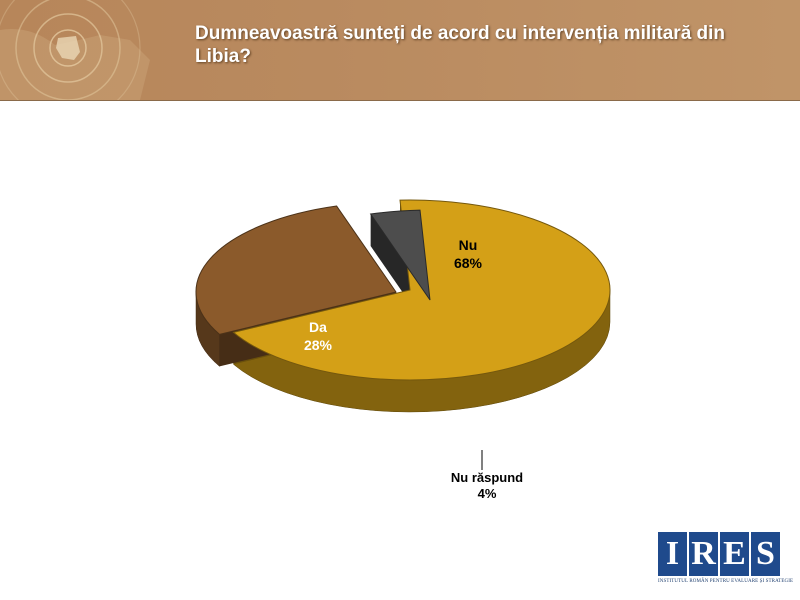 Image resolution: width=800 pixels, height=600 pixels. Describe the element at coordinates (765, 554) in the screenshot. I see `logo-letter-s: S` at that location.